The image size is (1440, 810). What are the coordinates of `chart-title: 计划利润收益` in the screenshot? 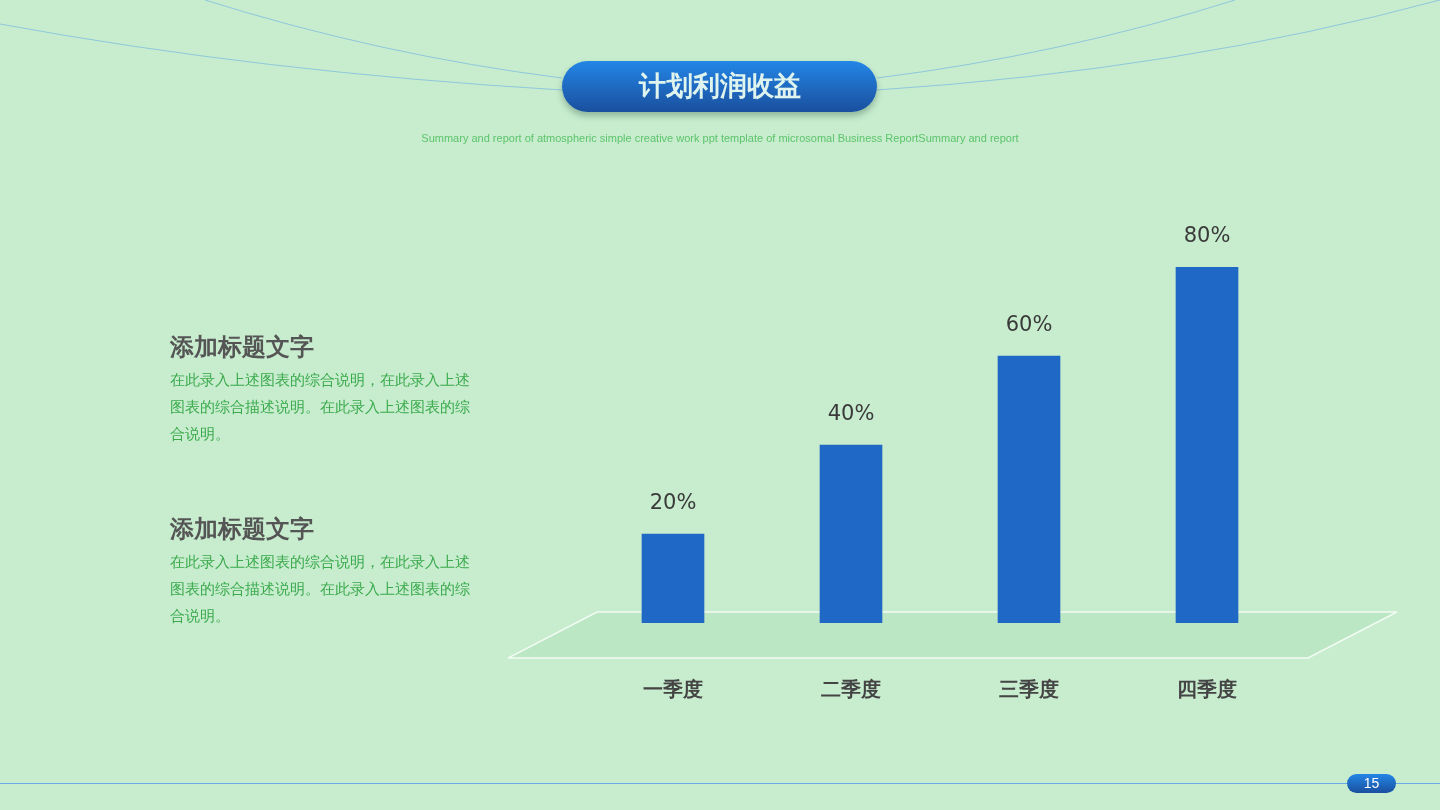 It's located at (719, 86).